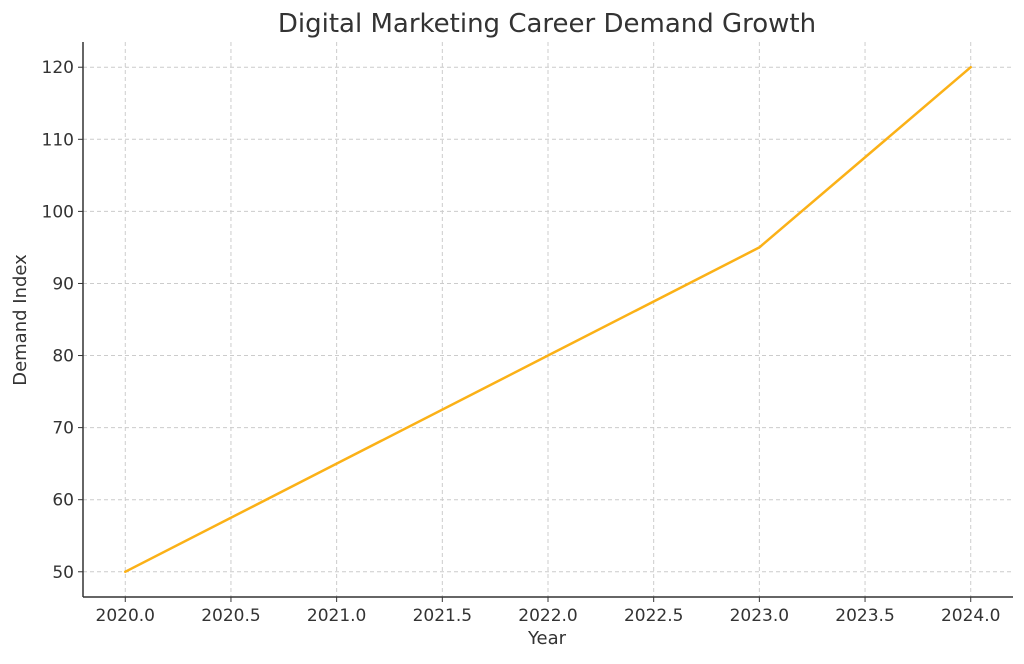 This screenshot has width=1024, height=664. I want to click on y-tick-label: 60, so click(63, 501).